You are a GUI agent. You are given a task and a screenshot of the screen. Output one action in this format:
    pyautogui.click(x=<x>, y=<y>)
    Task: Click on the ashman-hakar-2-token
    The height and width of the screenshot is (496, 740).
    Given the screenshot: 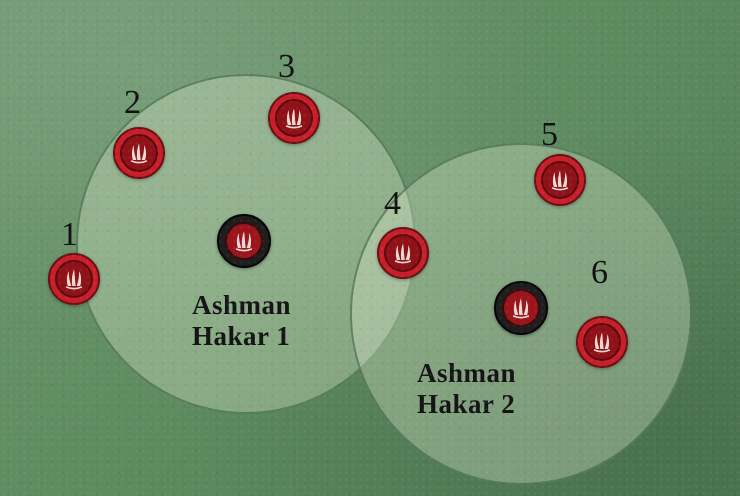 What is the action you would take?
    pyautogui.click(x=521, y=308)
    